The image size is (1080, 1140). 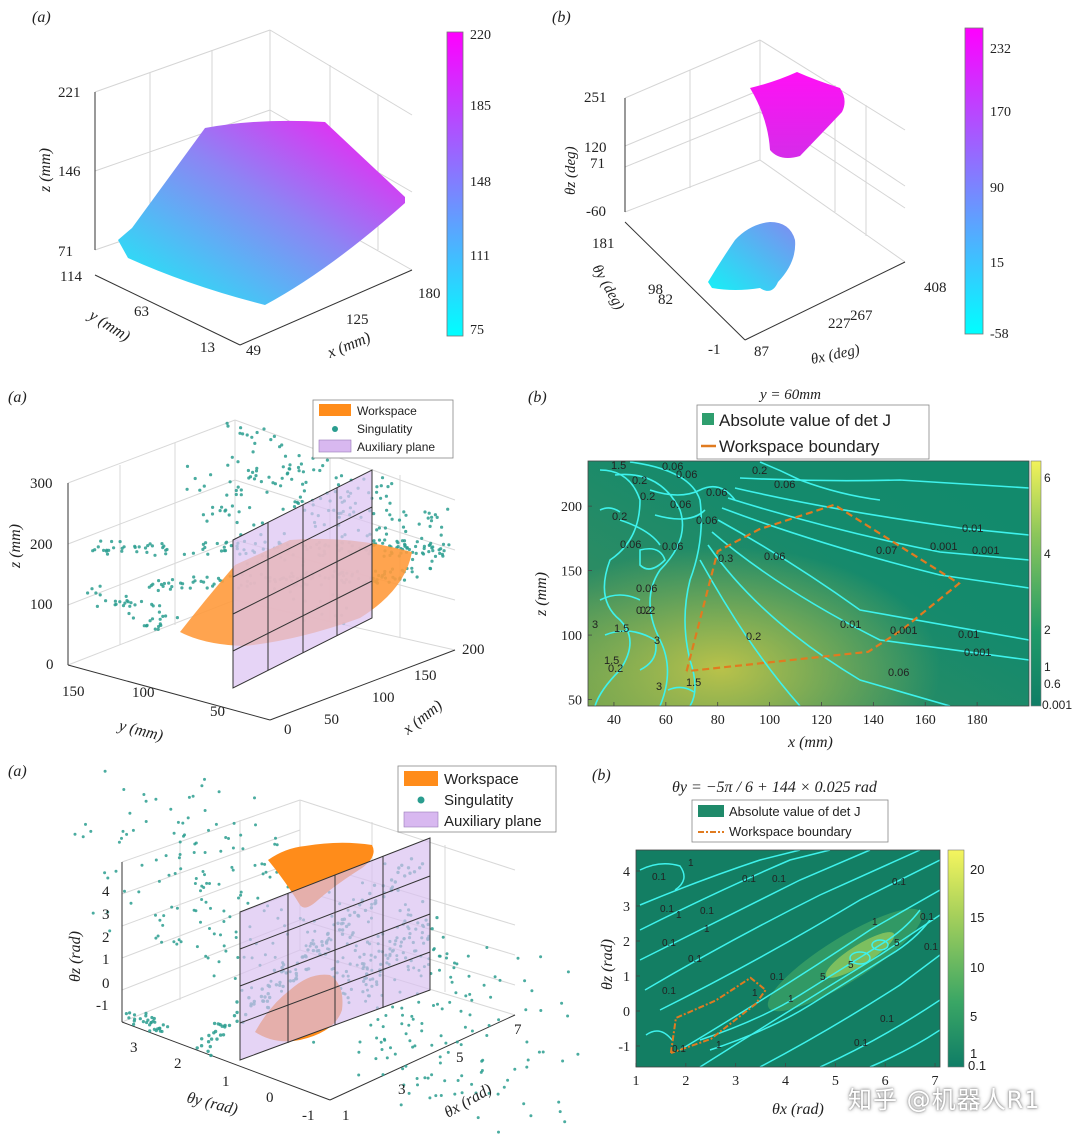 I want to click on panel-4-clabel-16: 1.5, so click(x=621, y=629).